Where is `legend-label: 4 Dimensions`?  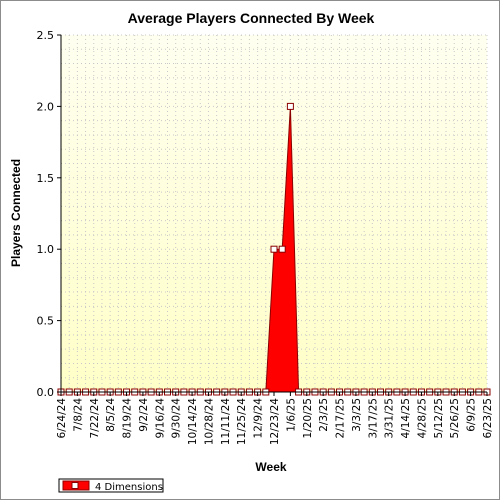 legend-label: 4 Dimensions is located at coordinates (129, 487).